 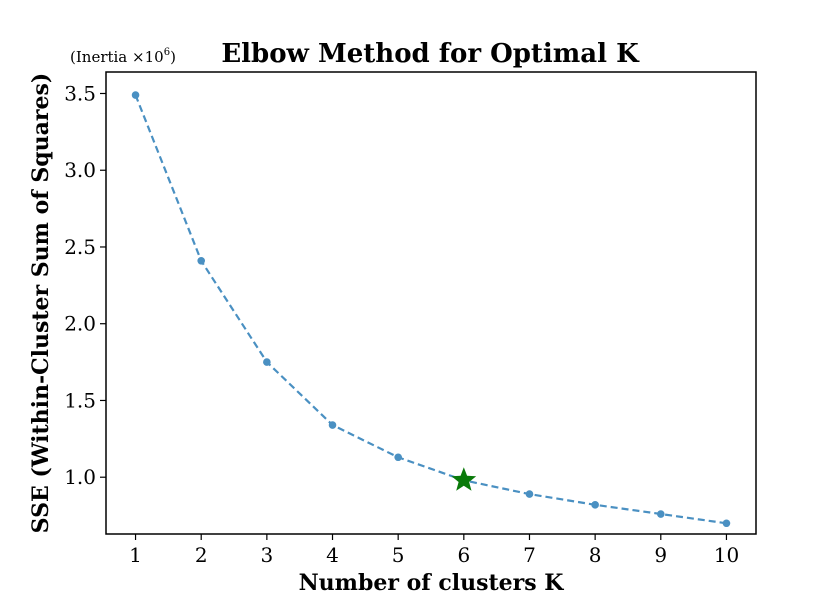 What do you see at coordinates (726, 555) in the screenshot?
I see `x-tick-label: 10` at bounding box center [726, 555].